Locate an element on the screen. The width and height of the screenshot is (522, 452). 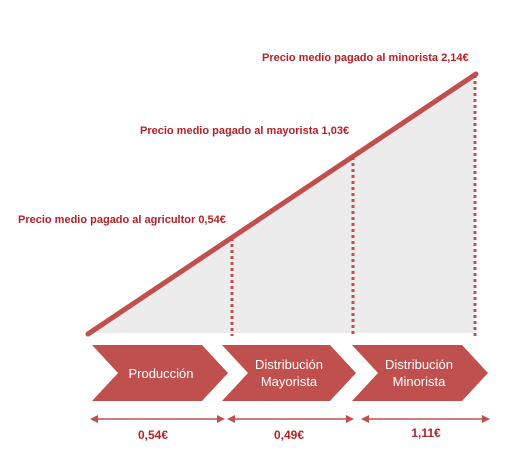
farmer-price-label: Precio medio pagado al agricultor 0,54€ is located at coordinates (122, 220).